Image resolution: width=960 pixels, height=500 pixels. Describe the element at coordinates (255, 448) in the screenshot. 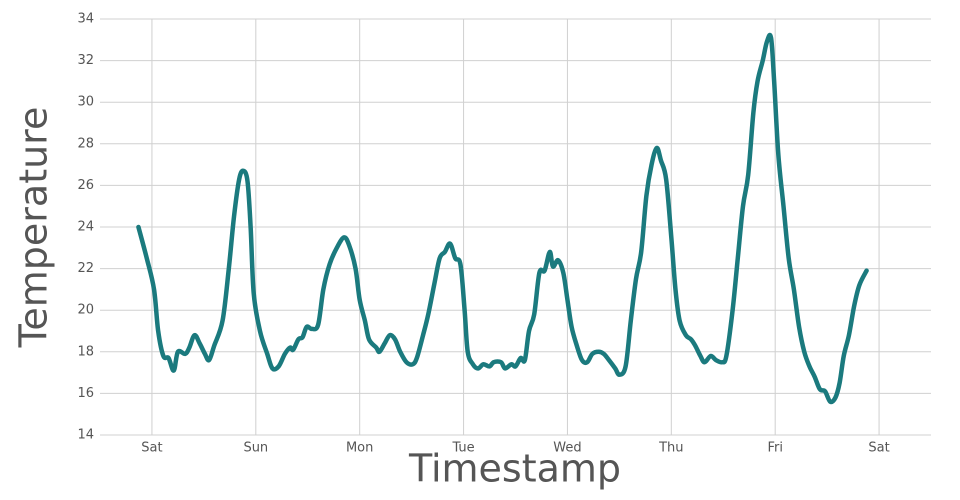

I see `x-tick-label: Sun` at that location.